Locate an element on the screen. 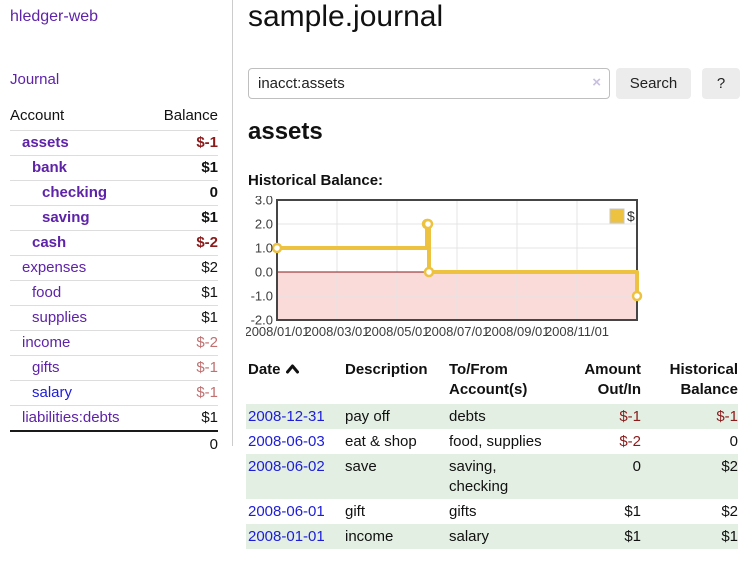 The image size is (742, 582). transaction-date-link: 2008-06-02 is located at coordinates (286, 466).